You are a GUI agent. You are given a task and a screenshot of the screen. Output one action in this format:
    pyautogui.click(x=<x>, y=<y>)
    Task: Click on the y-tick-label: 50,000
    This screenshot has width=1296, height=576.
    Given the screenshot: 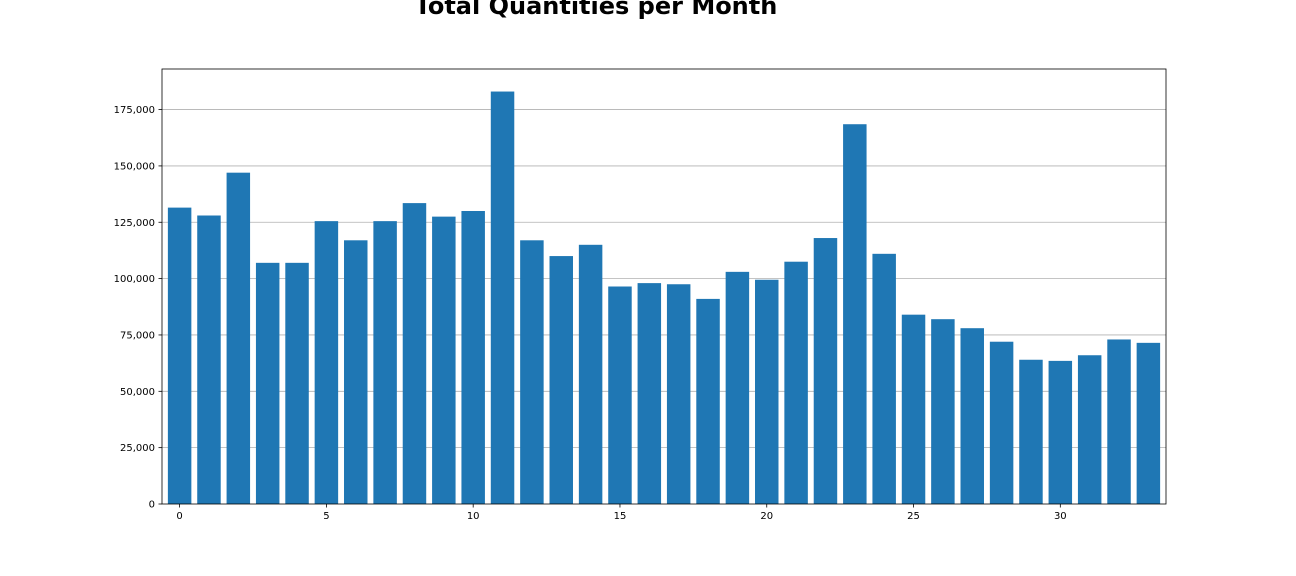 What is the action you would take?
    pyautogui.click(x=137, y=392)
    